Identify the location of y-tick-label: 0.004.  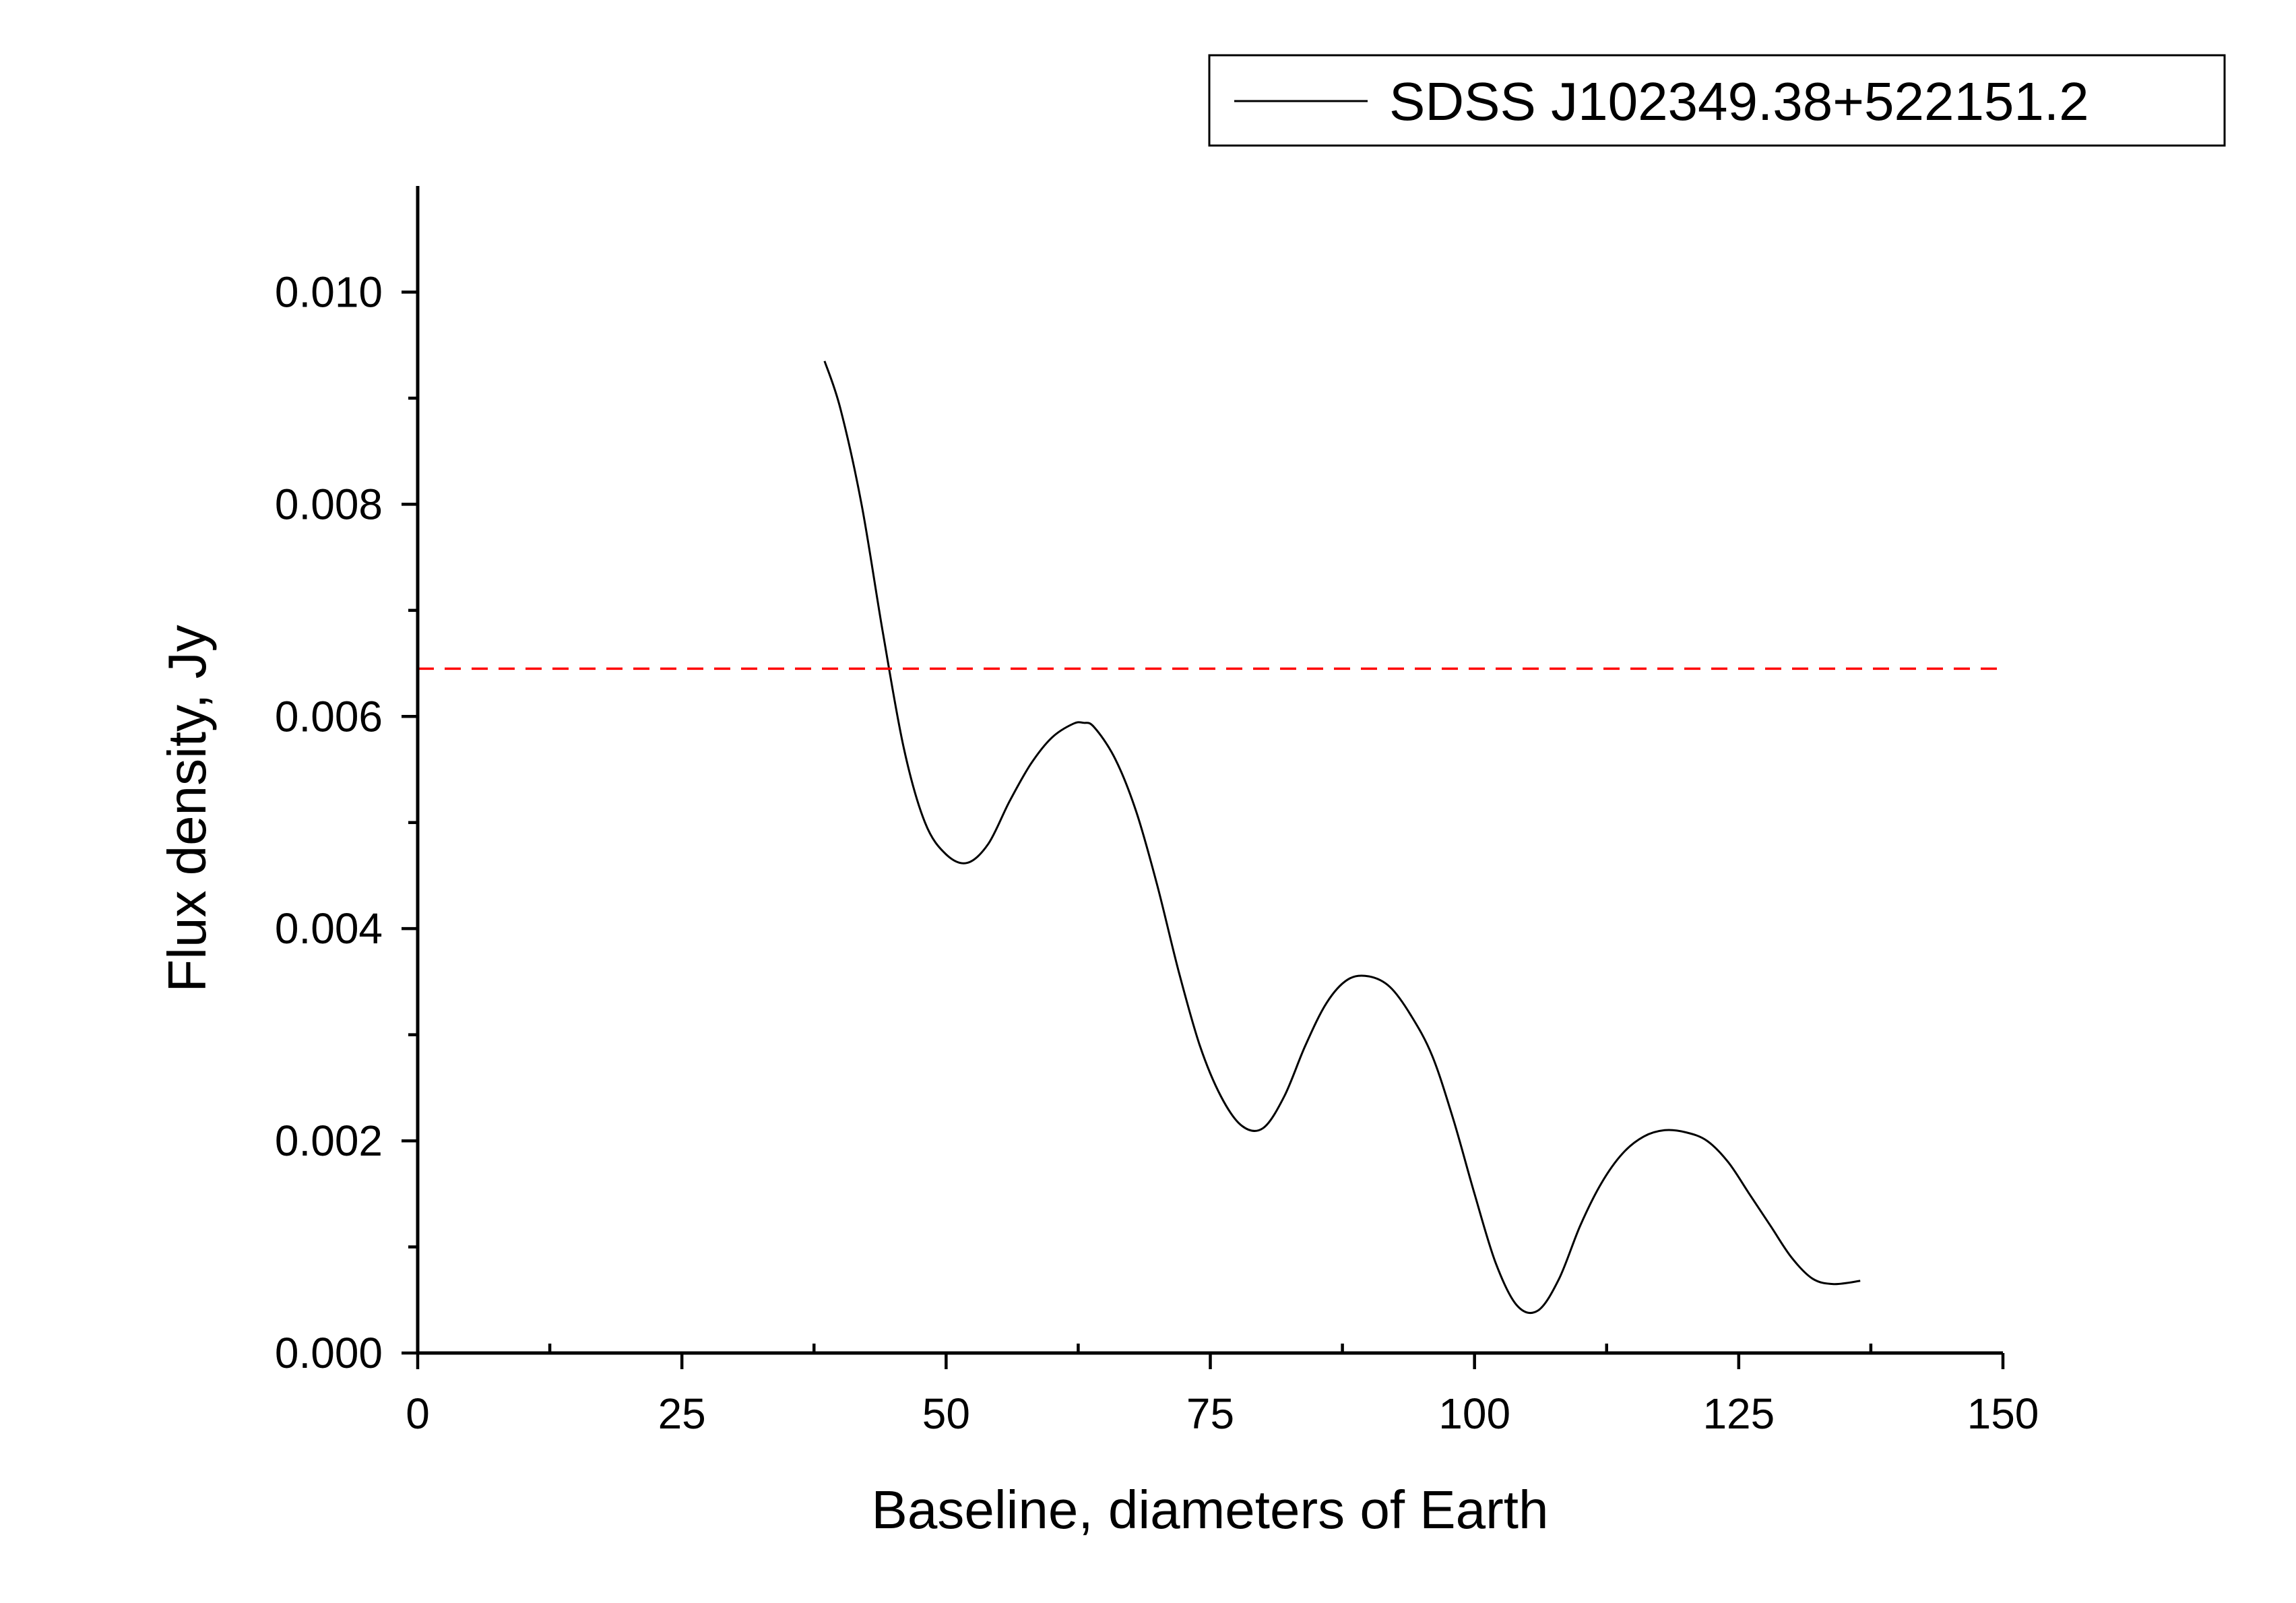
(329, 928).